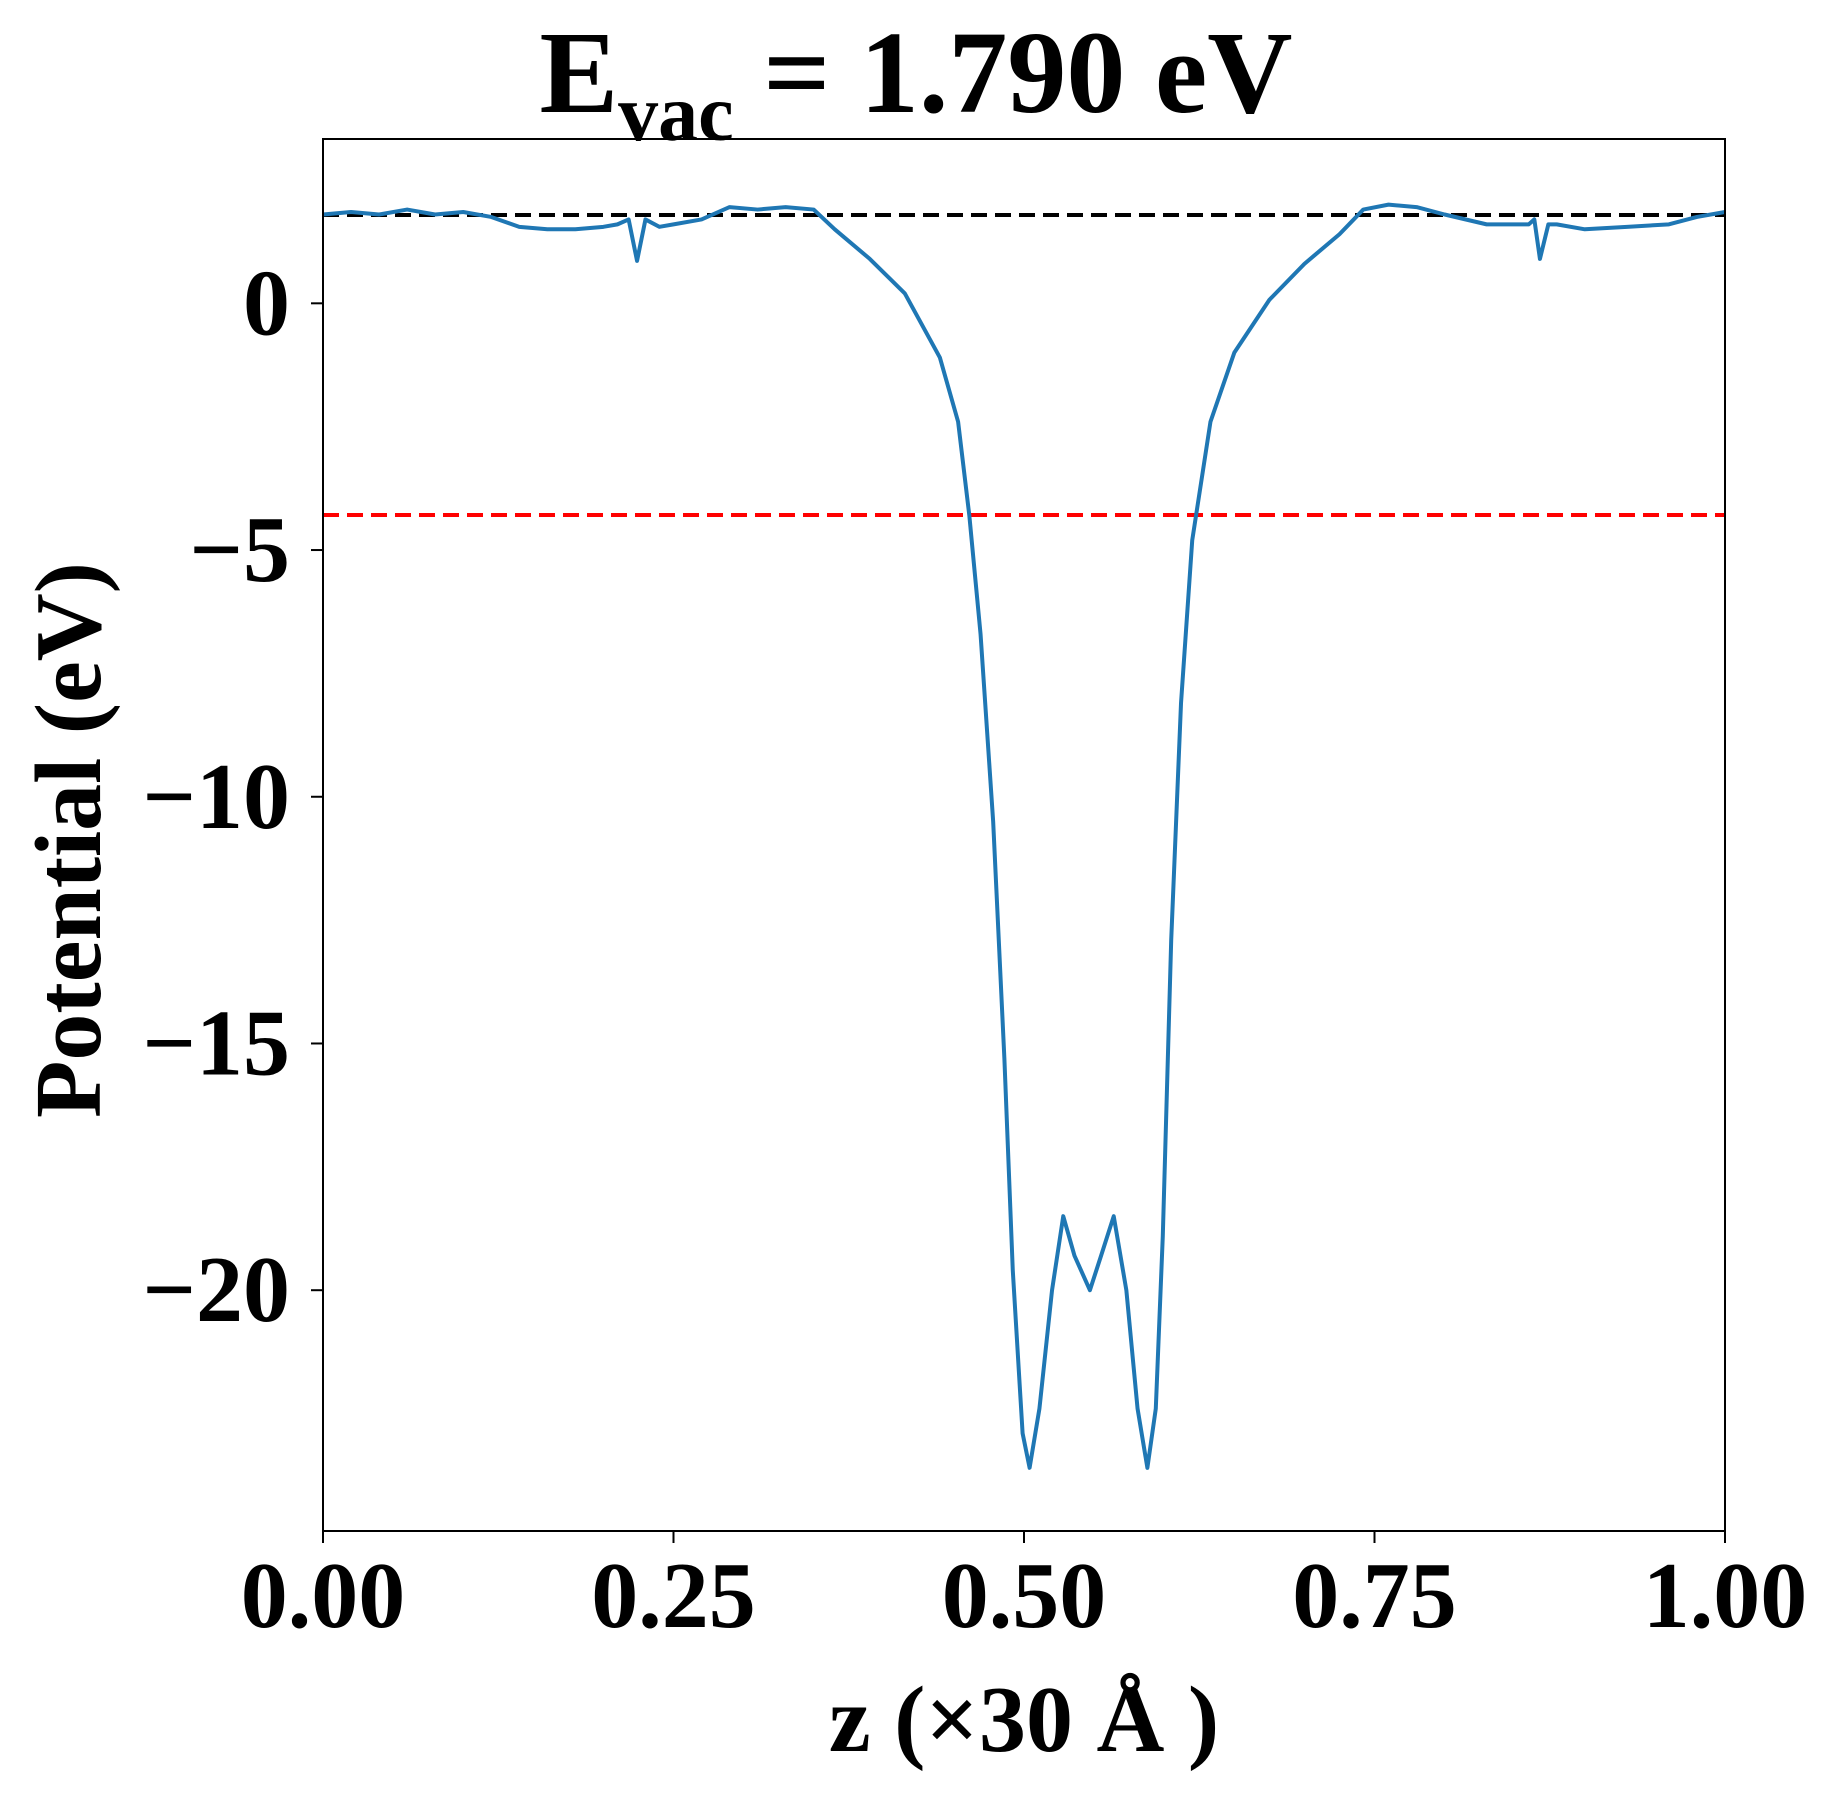  Describe the element at coordinates (266, 303) in the screenshot. I see `y-tick-label: 0` at that location.